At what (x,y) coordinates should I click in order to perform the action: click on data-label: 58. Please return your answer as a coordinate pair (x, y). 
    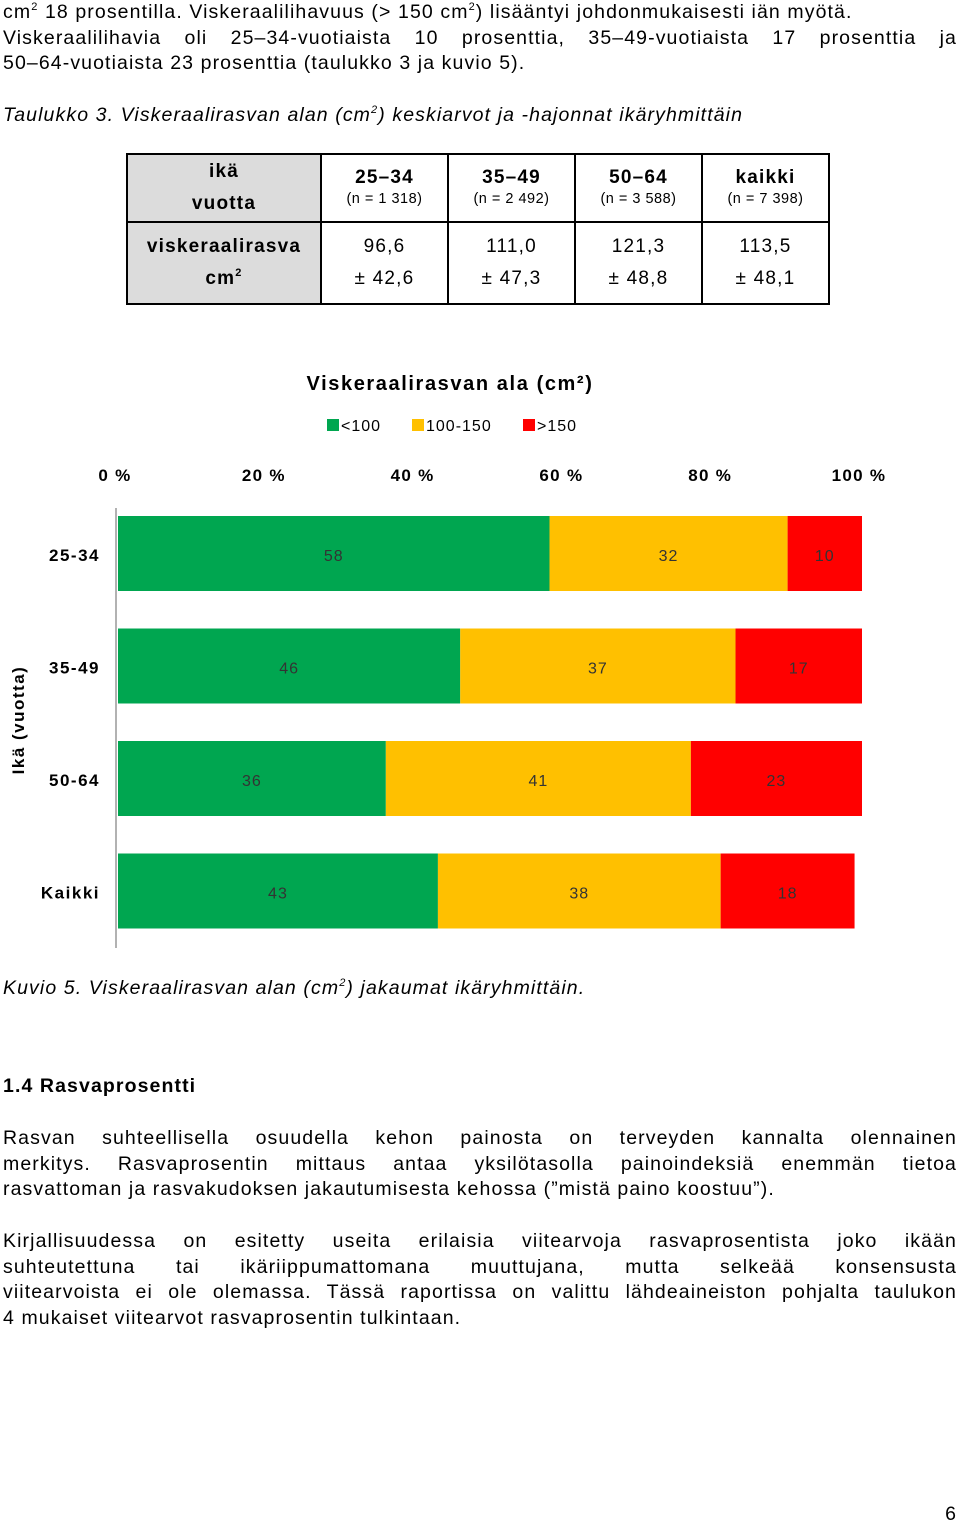
    Looking at the image, I should click on (334, 556).